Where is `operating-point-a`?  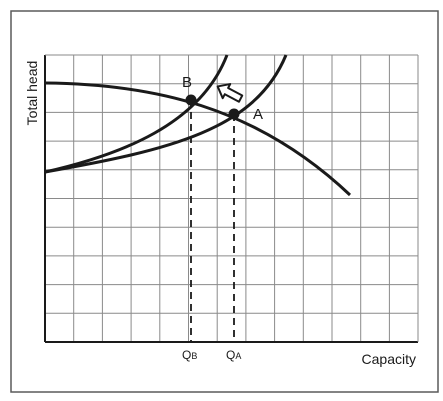
operating-point-a is located at coordinates (234, 114).